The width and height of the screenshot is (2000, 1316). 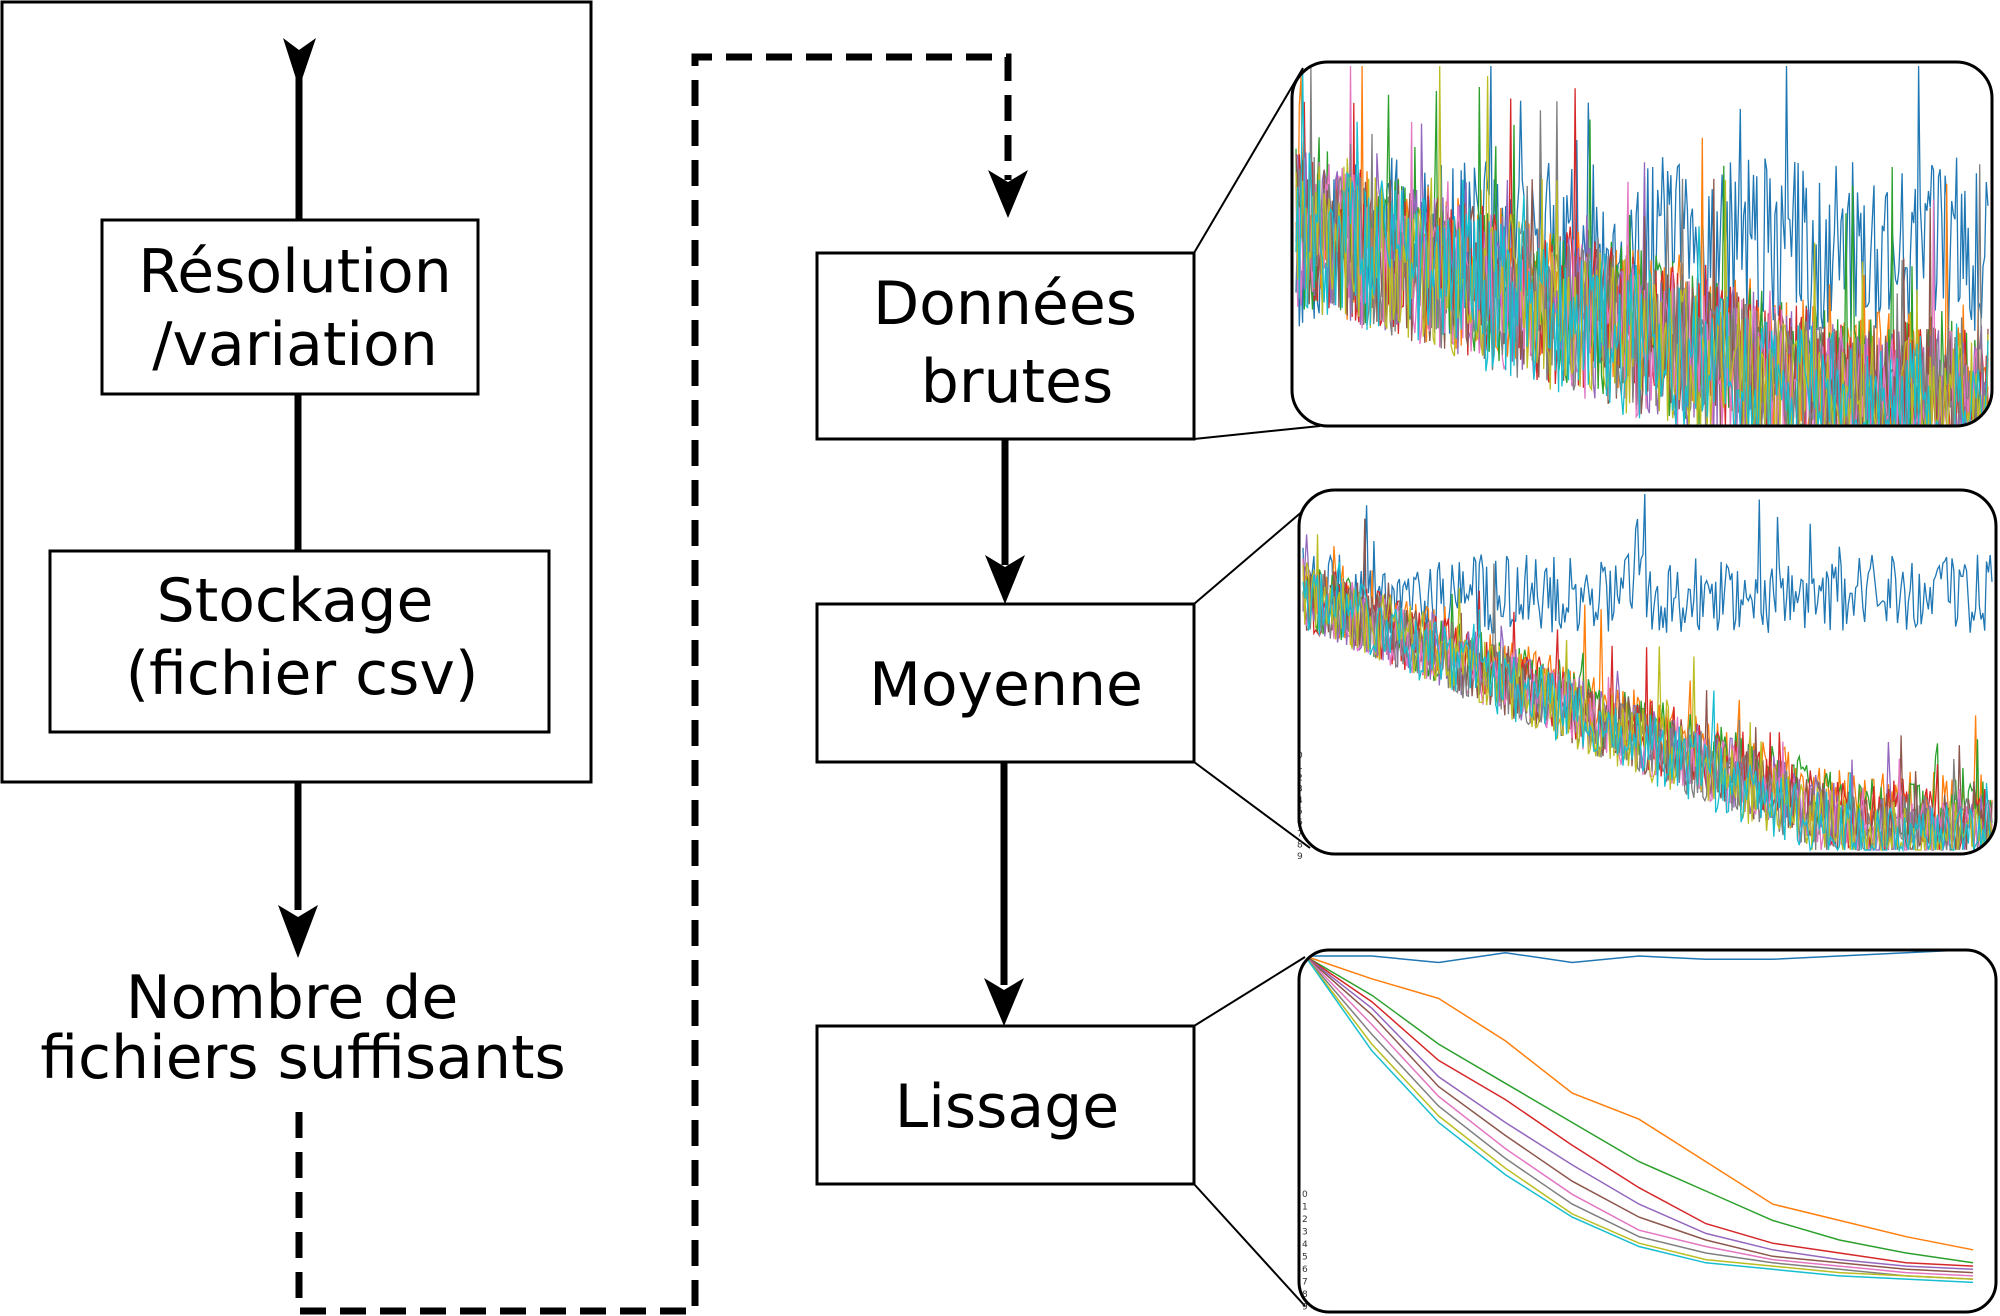 I want to click on tick-label: 6, so click(x=1305, y=1270).